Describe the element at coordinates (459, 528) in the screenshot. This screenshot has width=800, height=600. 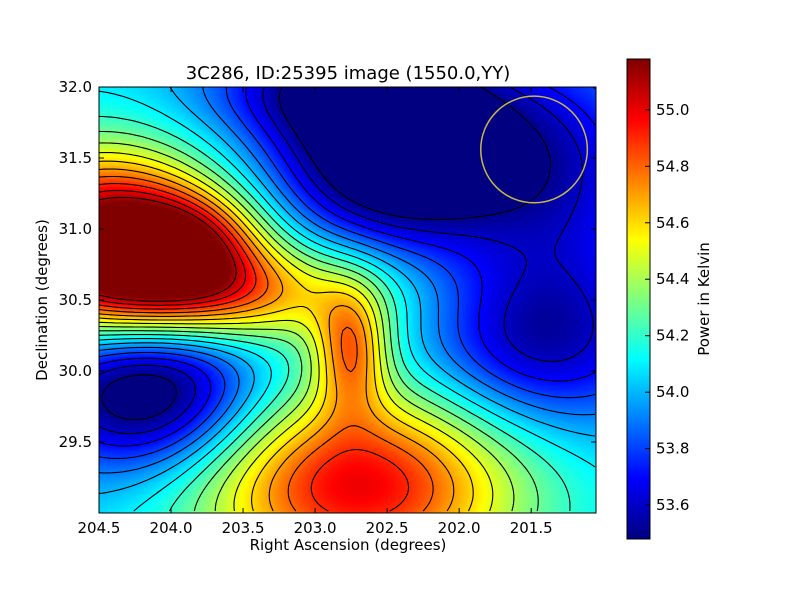
I see `x-tick-label: 202.0` at that location.